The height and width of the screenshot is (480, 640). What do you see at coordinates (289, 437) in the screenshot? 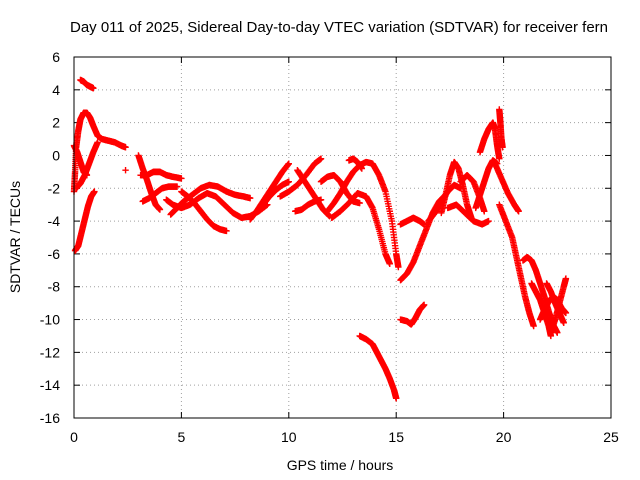
I see `x-tick-label: 10` at bounding box center [289, 437].